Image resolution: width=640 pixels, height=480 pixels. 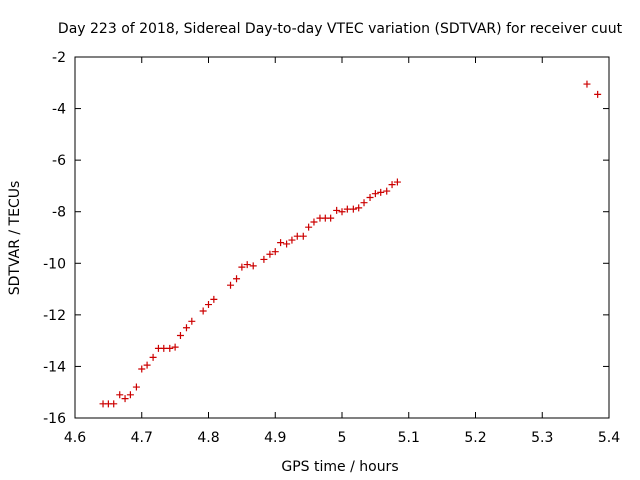 What do you see at coordinates (475, 438) in the screenshot?
I see `x-tick-label: 5.2` at bounding box center [475, 438].